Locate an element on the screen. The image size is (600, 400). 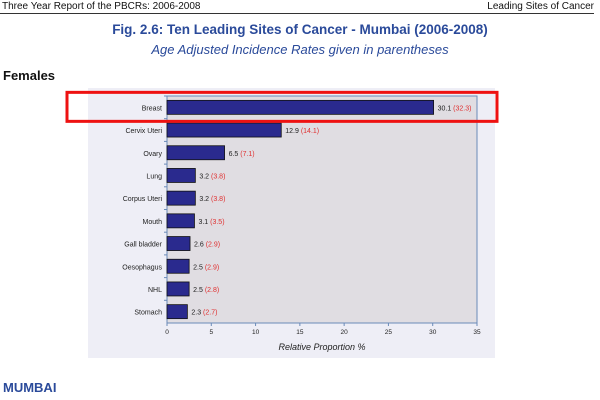
x-tick-label: 35 is located at coordinates (477, 332).